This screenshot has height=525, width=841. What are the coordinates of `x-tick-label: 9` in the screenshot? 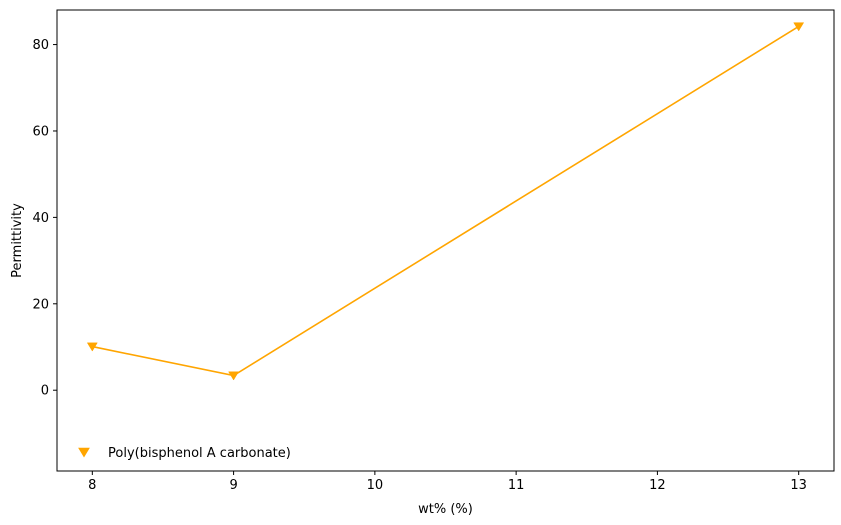 It's located at (233, 485).